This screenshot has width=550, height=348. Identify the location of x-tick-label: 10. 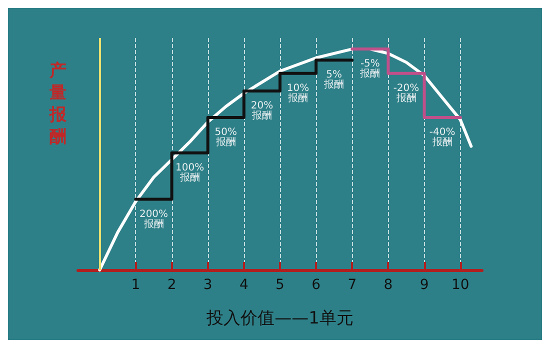
(460, 285).